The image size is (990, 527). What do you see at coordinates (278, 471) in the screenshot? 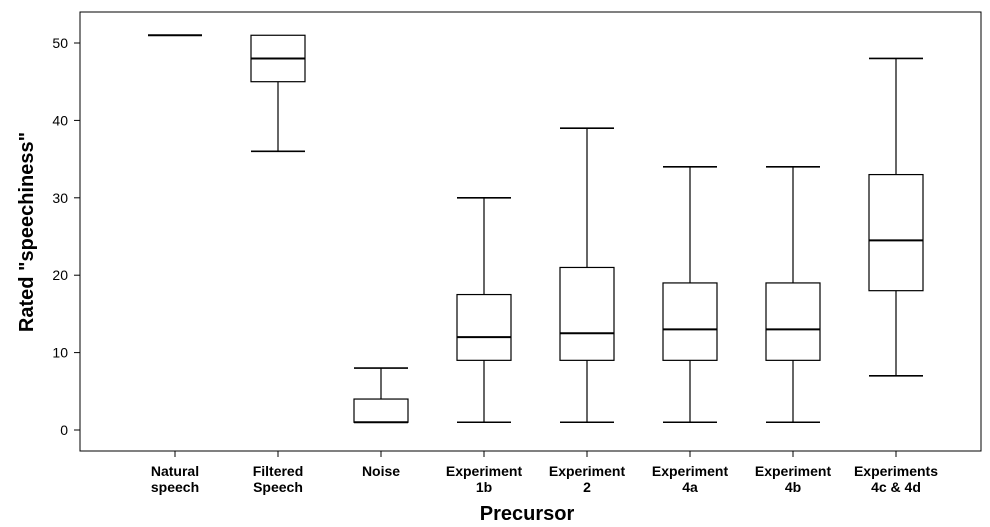
I see `x-tick-label: Filtered` at bounding box center [278, 471].